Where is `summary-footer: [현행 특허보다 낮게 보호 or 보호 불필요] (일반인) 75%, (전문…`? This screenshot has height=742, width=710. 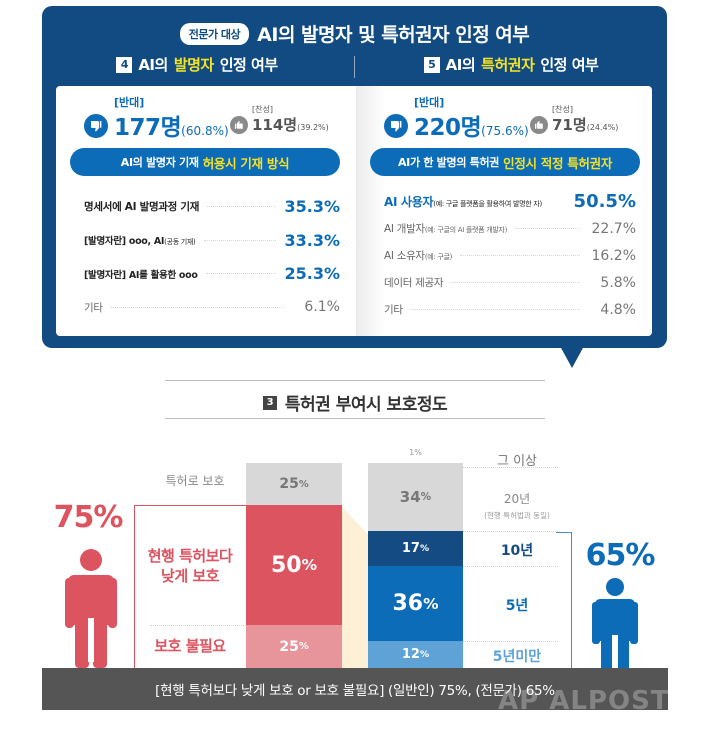
summary-footer: [현행 특허보다 낮게 보호 or 보호 불필요] (일반인) 75%, (전문… is located at coordinates (355, 689).